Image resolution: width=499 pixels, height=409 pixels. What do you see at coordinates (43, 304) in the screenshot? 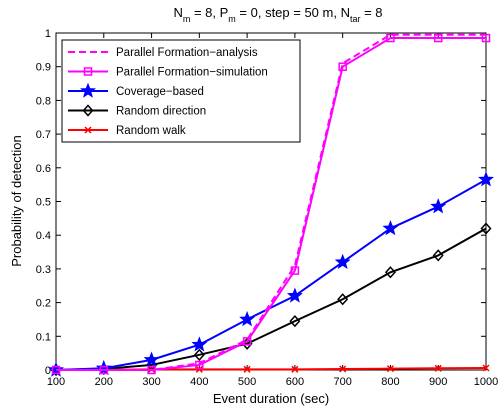
I see `y-tick-label: 0.2` at bounding box center [43, 304].